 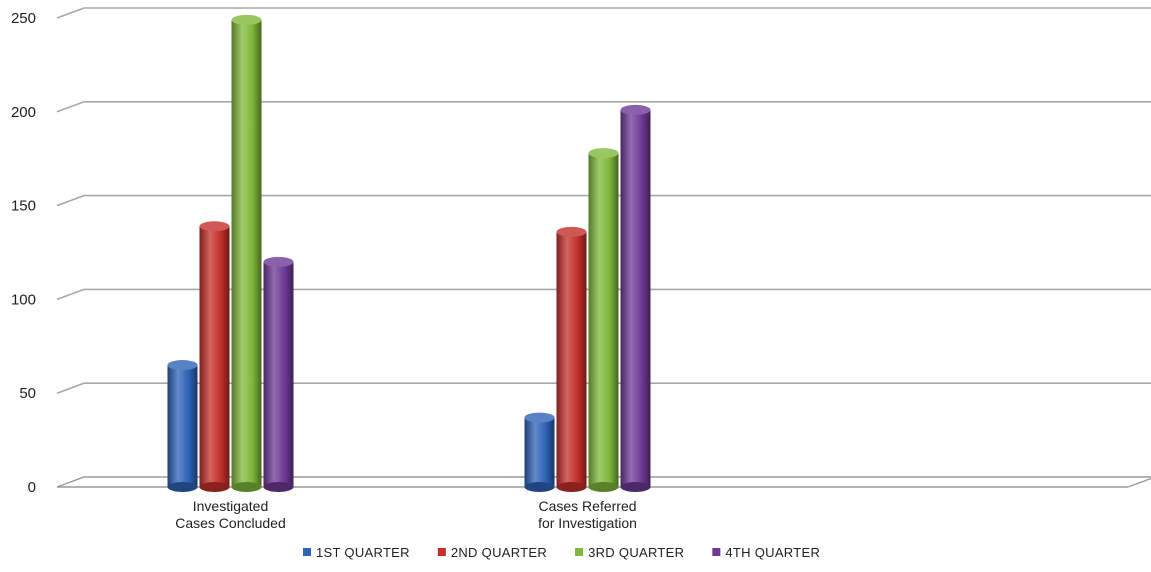 What do you see at coordinates (1139, 482) in the screenshot?
I see `floor-right-edge` at bounding box center [1139, 482].